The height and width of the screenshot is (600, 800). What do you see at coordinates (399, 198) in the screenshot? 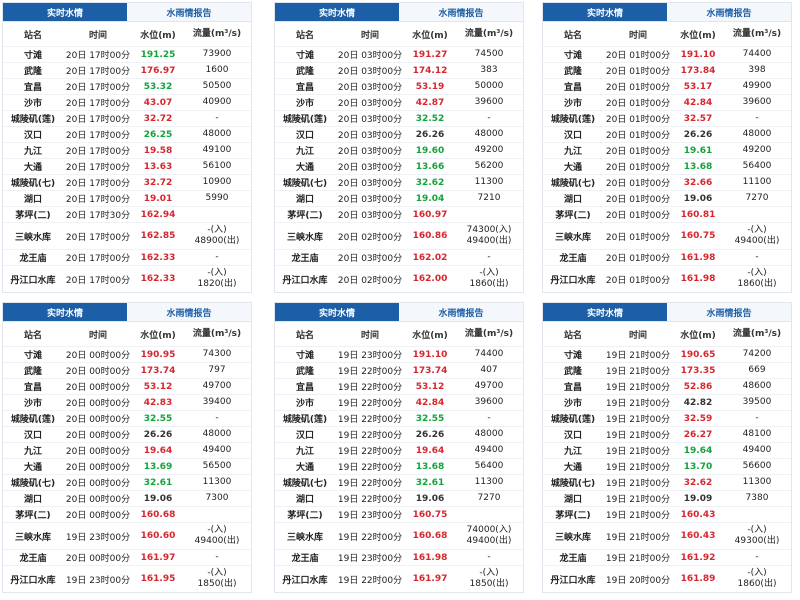
I see `table-row: 湖口 20日 03时00分 19.04 7210` at bounding box center [399, 198].